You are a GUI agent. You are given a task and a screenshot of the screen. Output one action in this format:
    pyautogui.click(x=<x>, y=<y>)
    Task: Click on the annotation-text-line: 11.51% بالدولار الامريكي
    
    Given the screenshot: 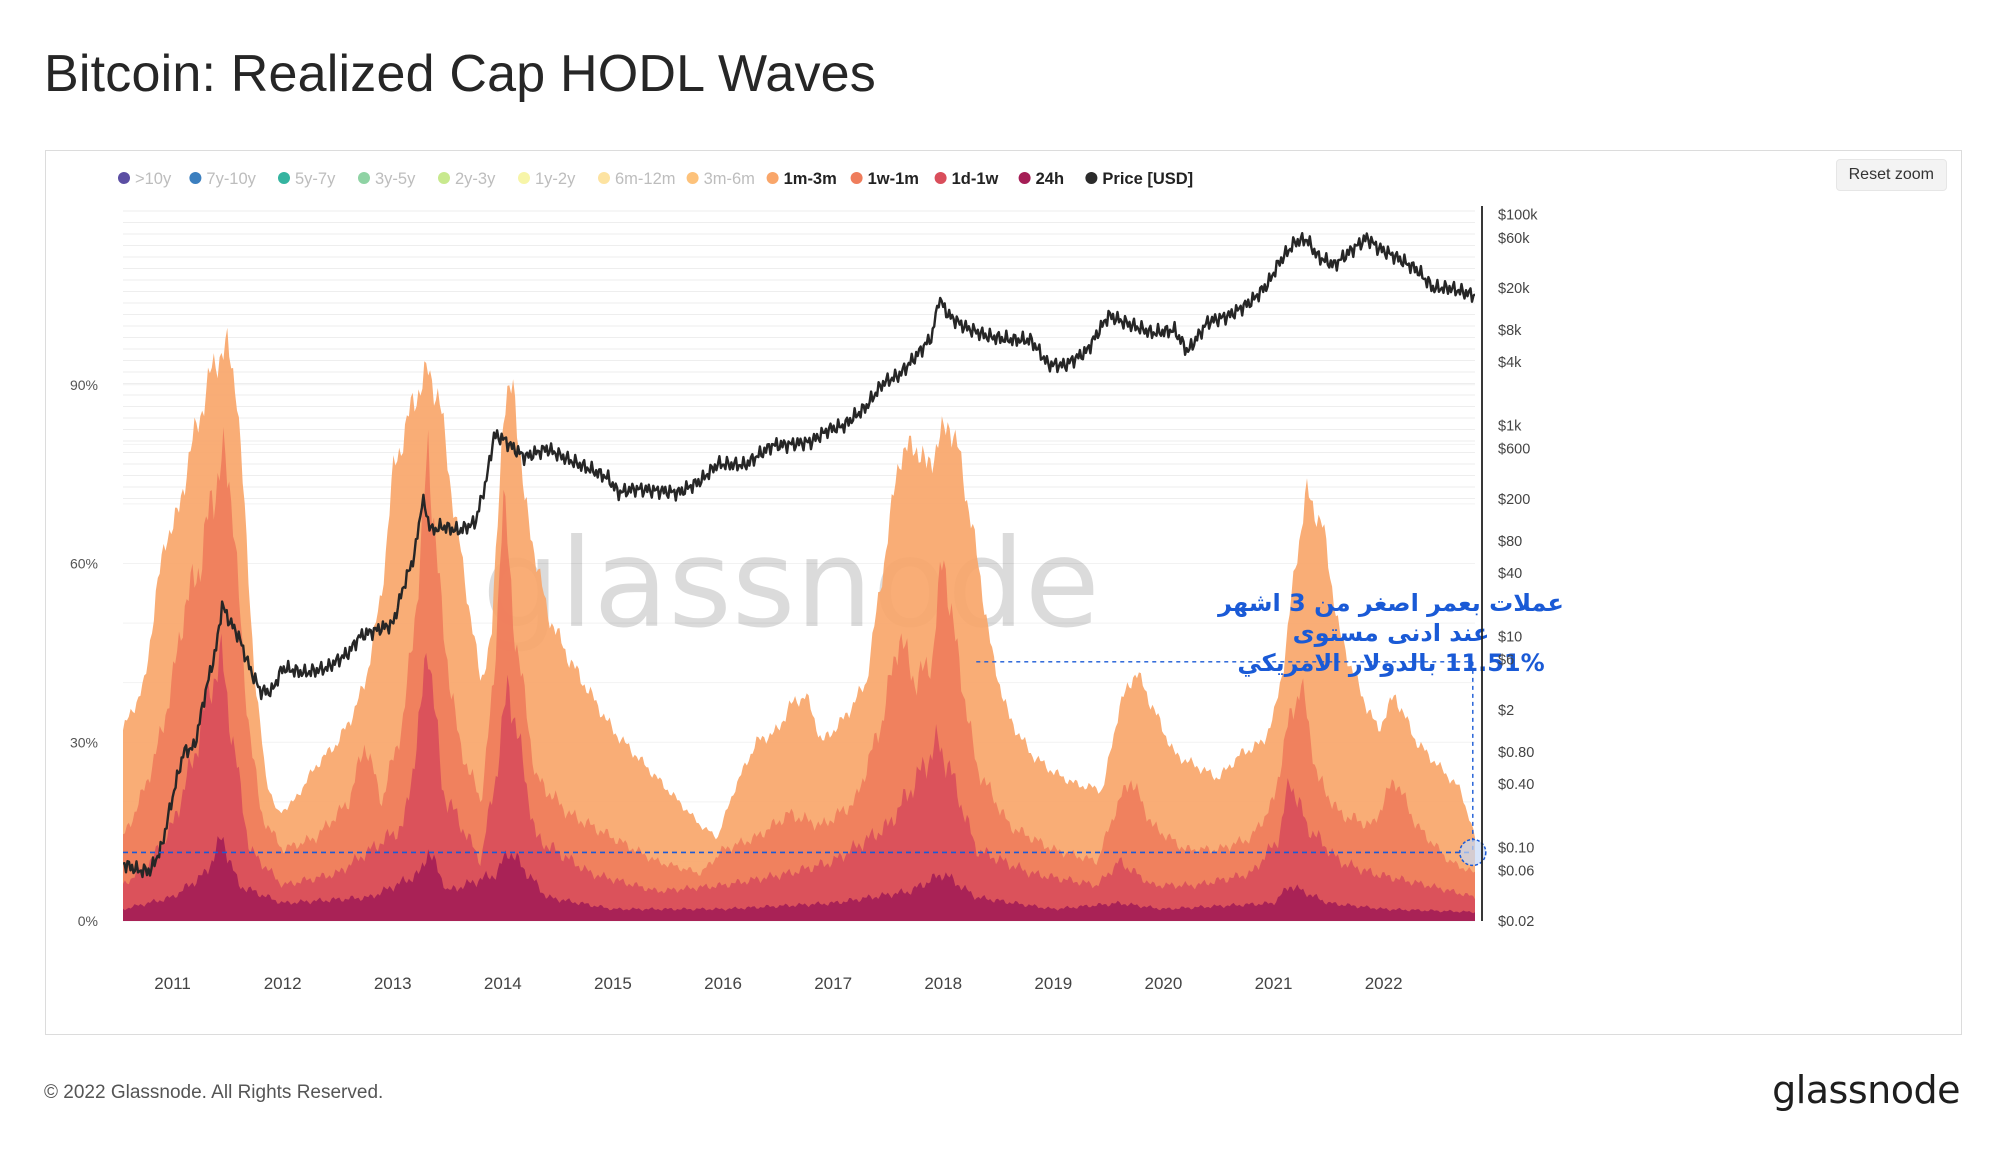 What is the action you would take?
    pyautogui.click(x=1390, y=663)
    